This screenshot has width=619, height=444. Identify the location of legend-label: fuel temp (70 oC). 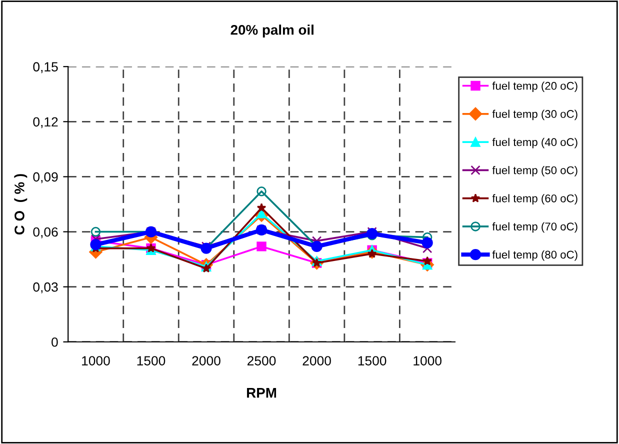
(535, 227).